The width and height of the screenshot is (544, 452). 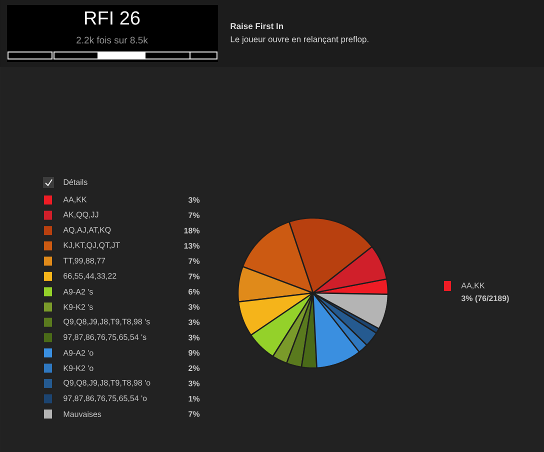 I want to click on legend-label: AK,QQ,JJ, so click(x=80, y=215).